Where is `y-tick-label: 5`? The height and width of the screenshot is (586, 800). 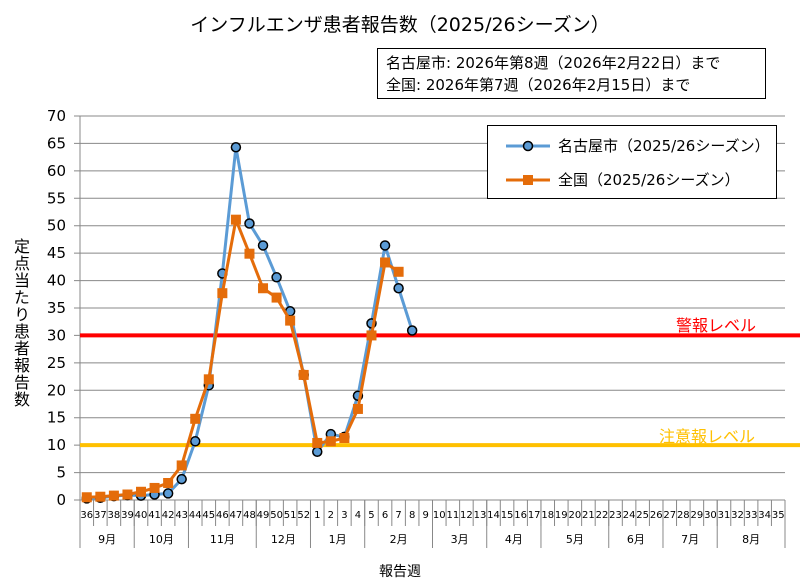 y-tick-label: 5 is located at coordinates (61, 473).